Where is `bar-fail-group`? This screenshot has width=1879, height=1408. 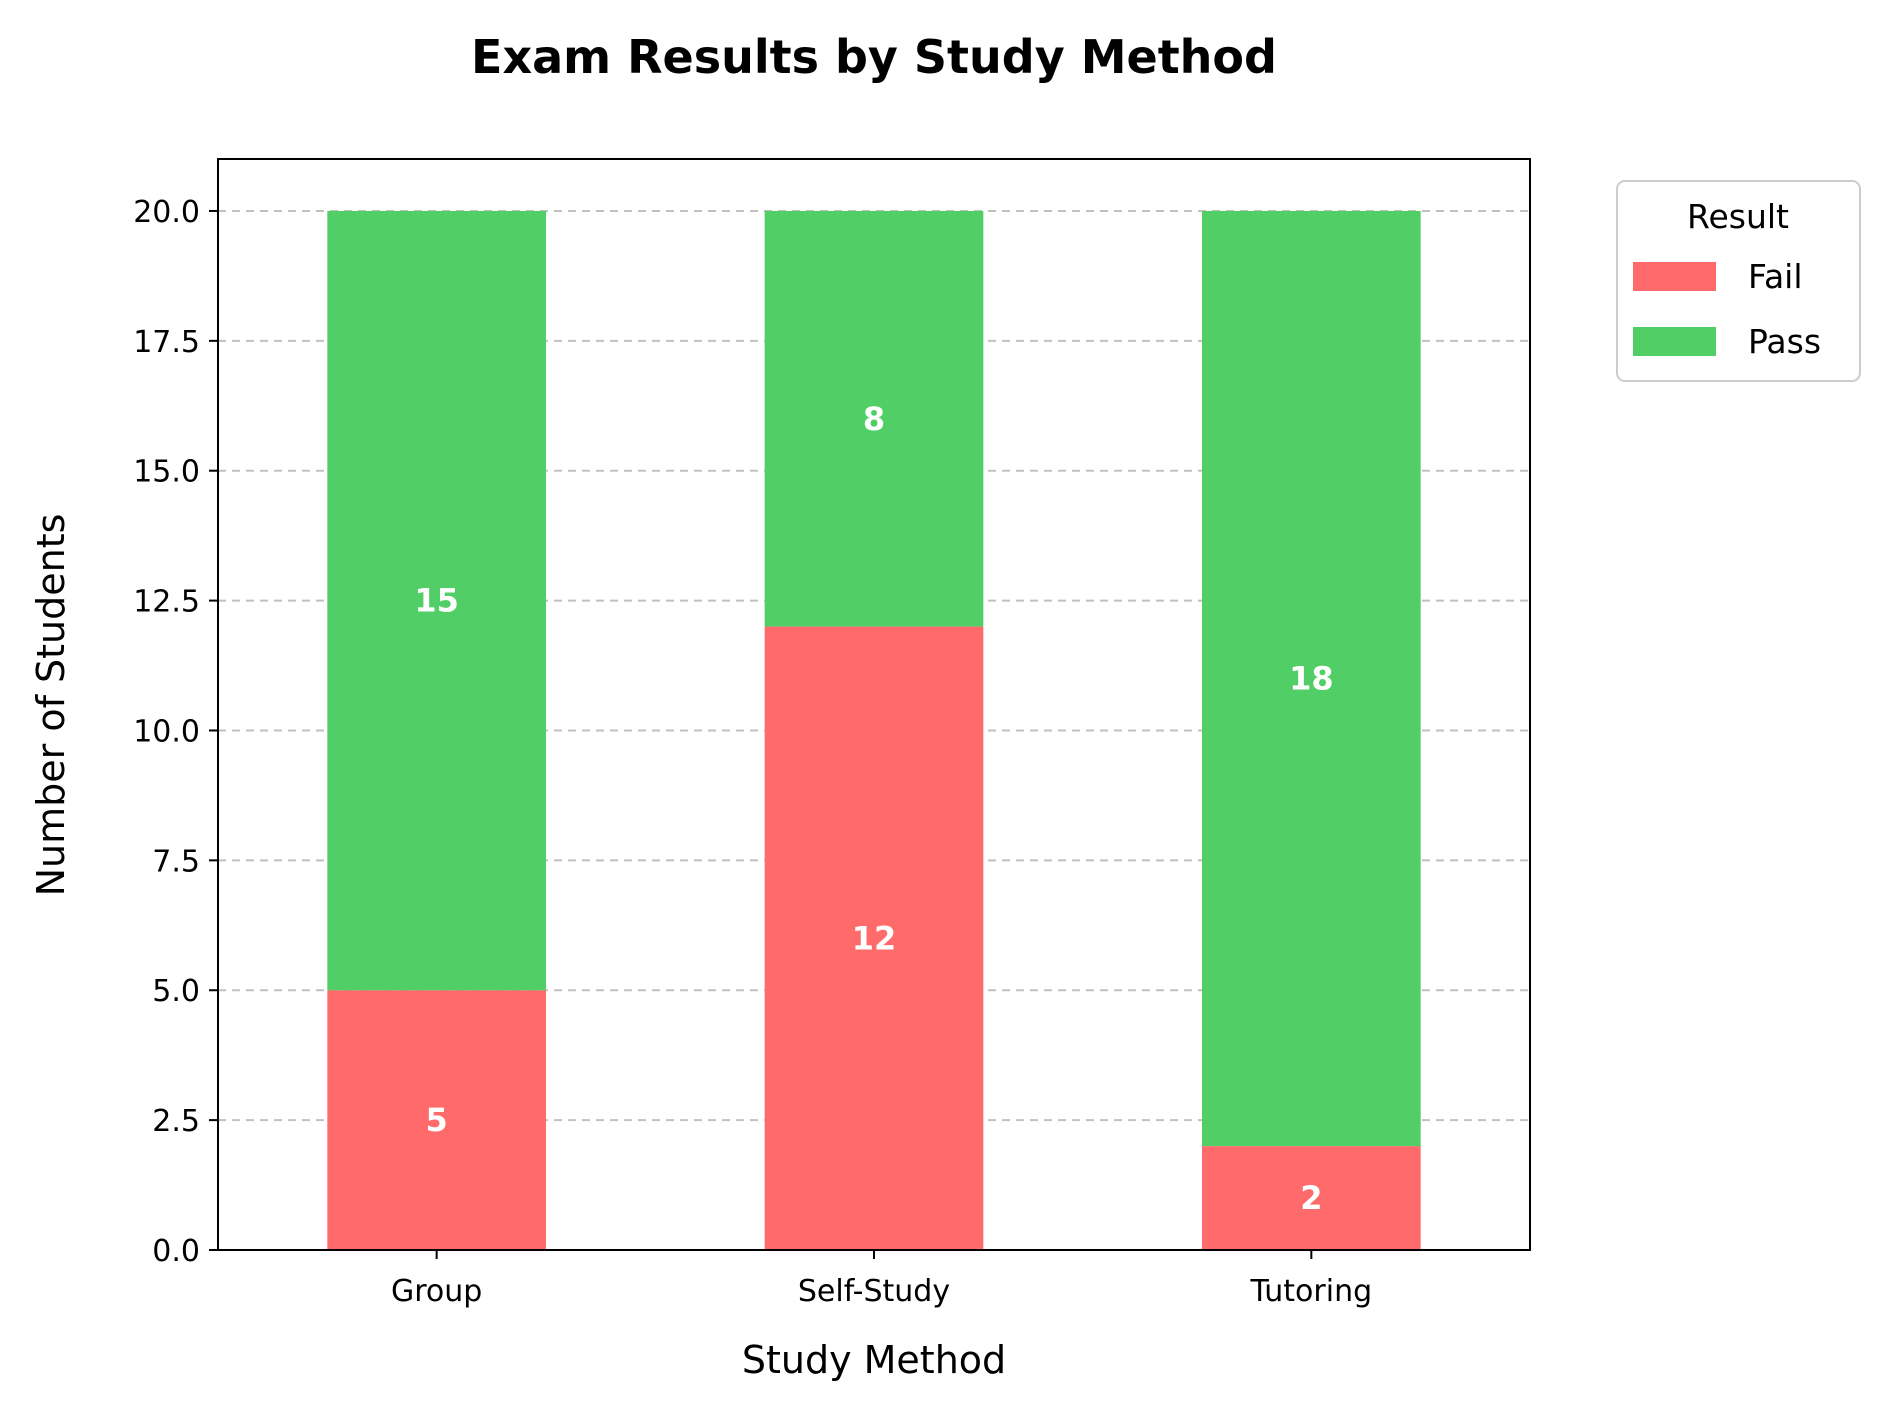 bar-fail-group is located at coordinates (436, 1120).